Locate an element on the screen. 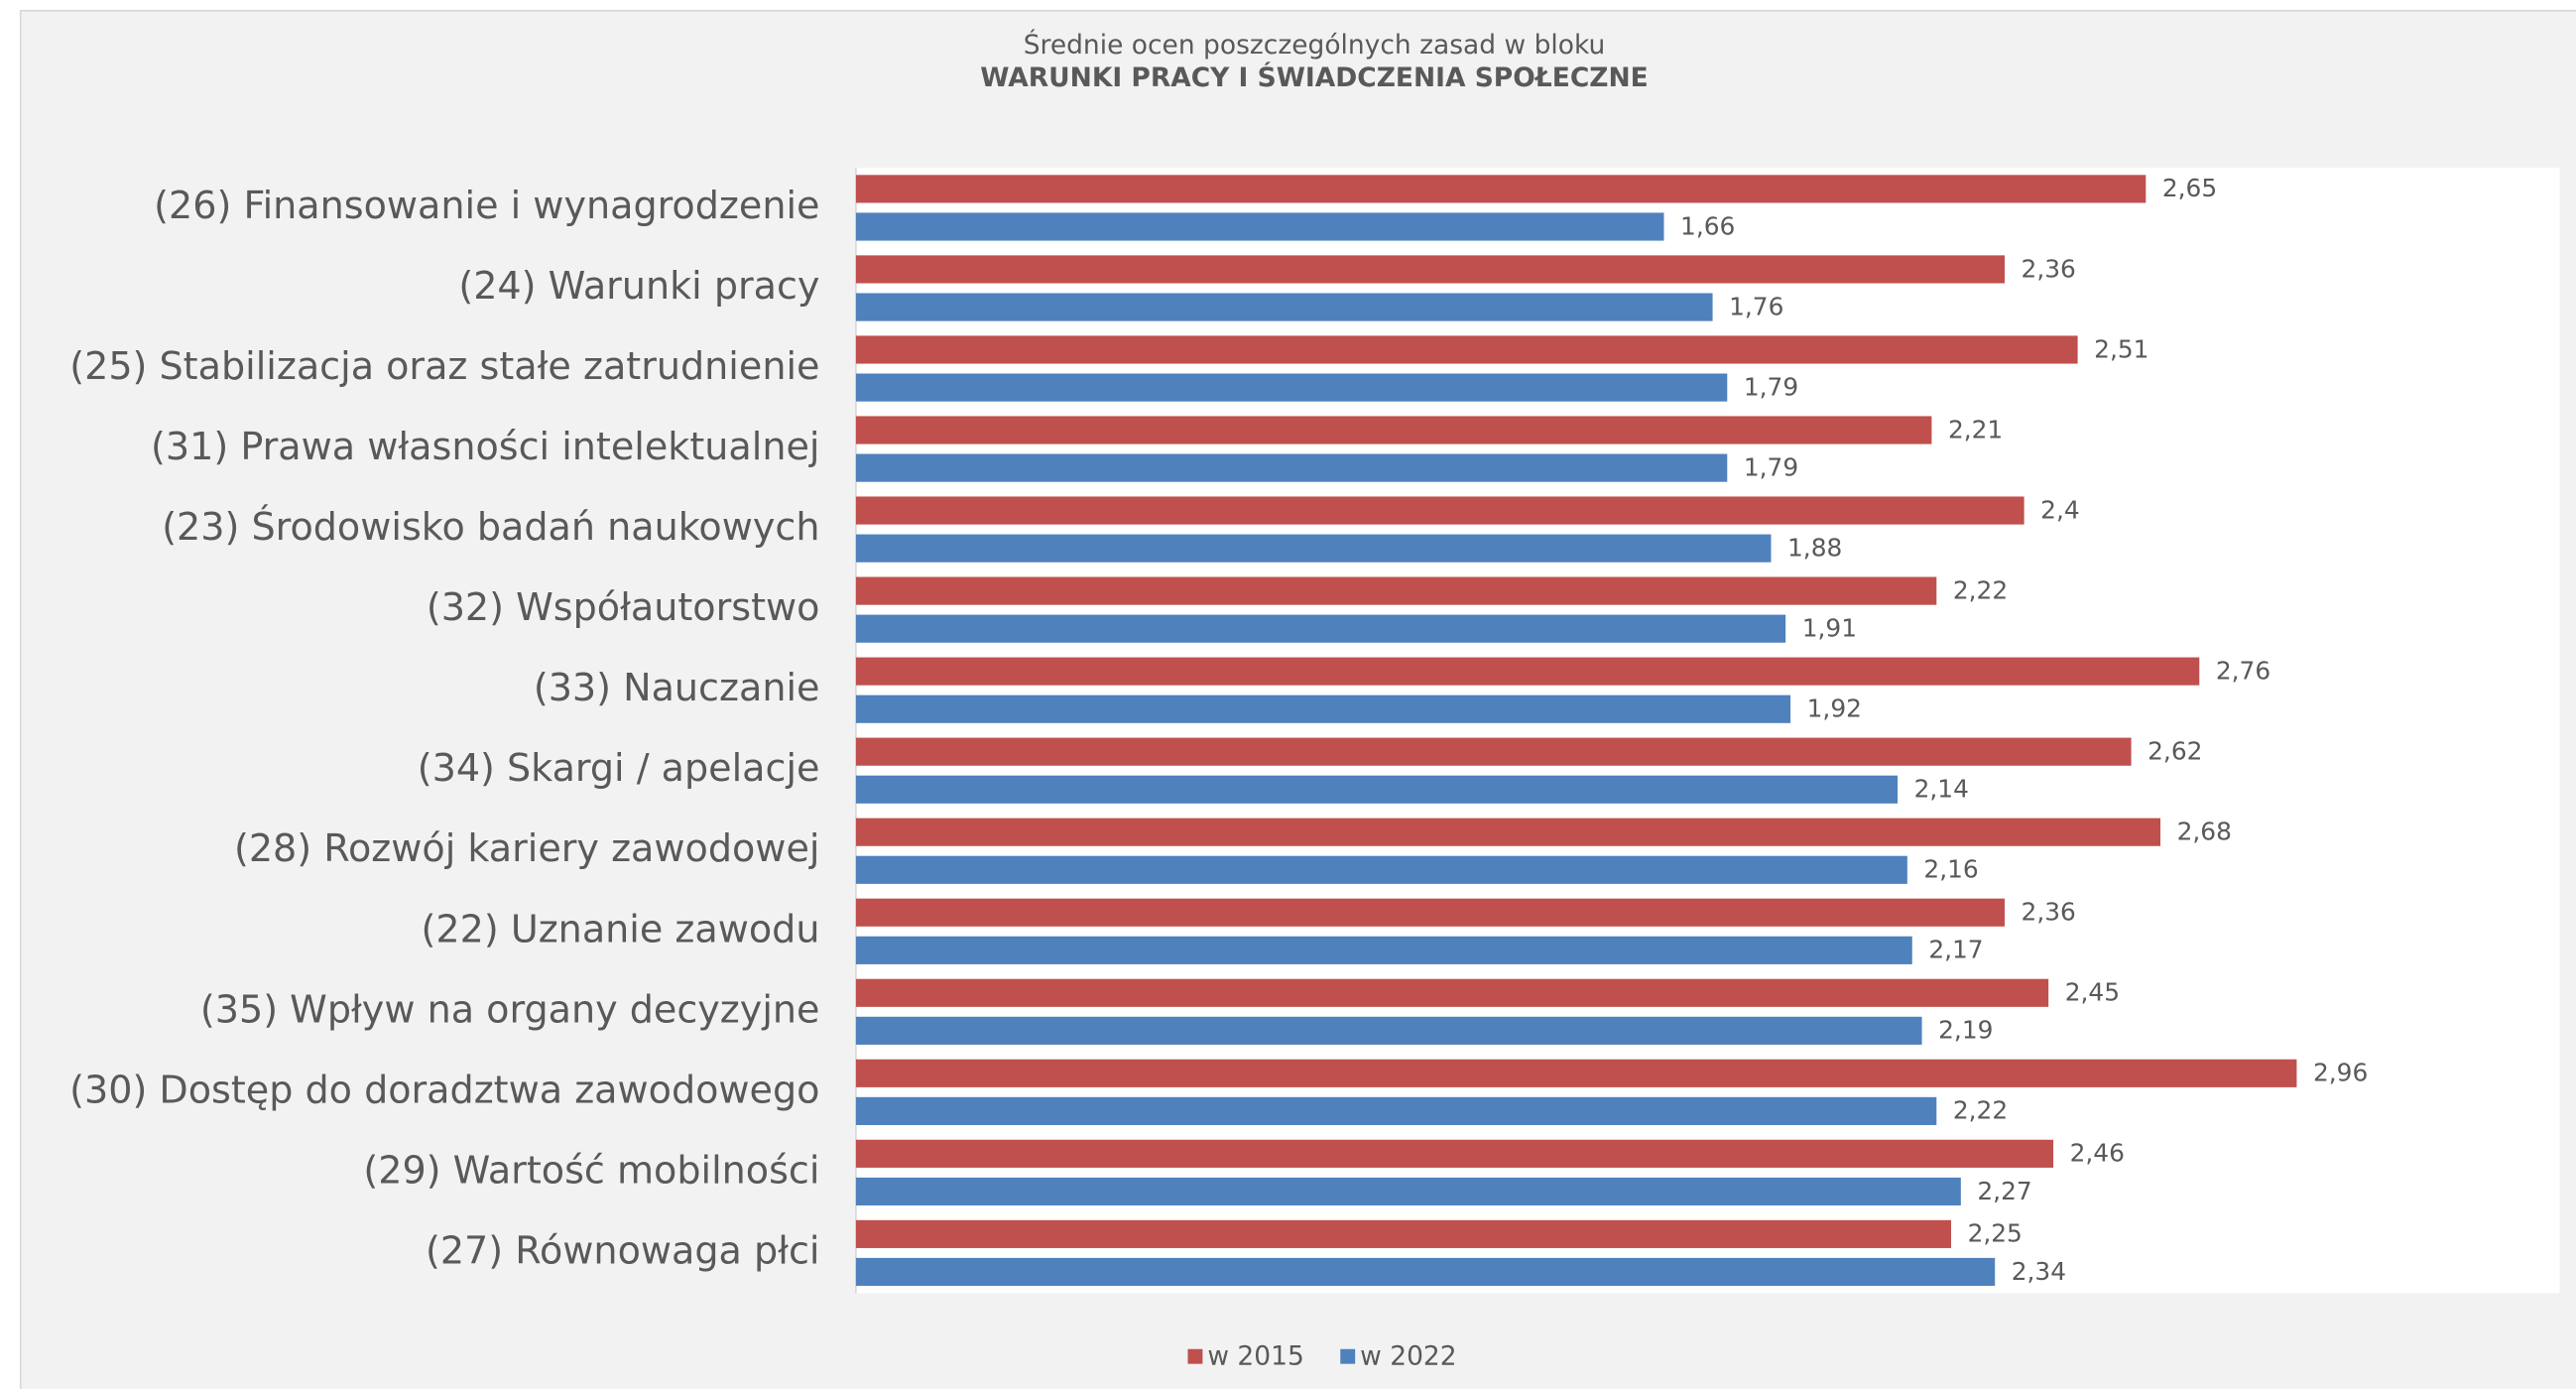 Image resolution: width=2576 pixels, height=1389 pixels. data-label: 2,16 is located at coordinates (1950, 869).